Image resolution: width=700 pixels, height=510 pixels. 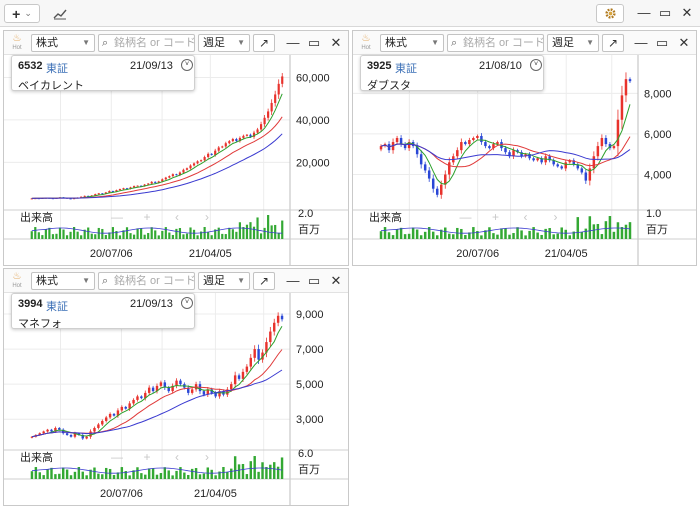 I want to click on stock-code: 3994, so click(x=30, y=304).